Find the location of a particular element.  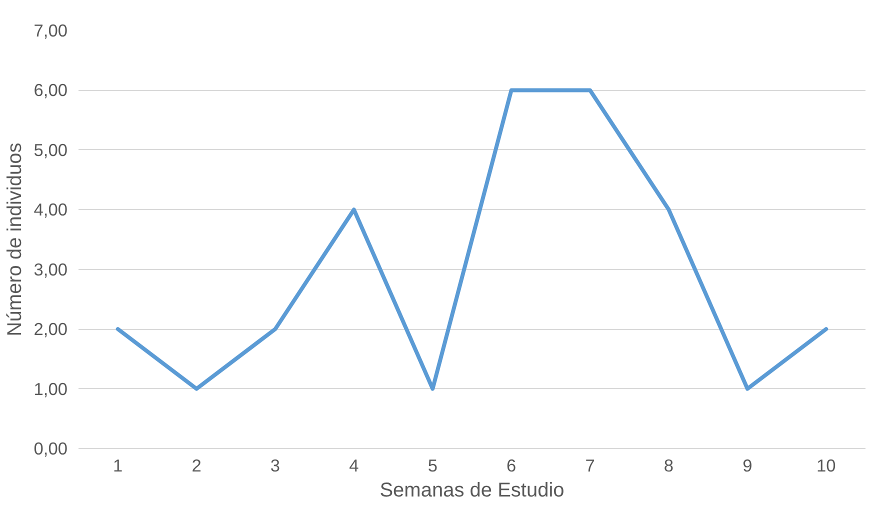

y-tick-label: 1,00 is located at coordinates (51, 388).